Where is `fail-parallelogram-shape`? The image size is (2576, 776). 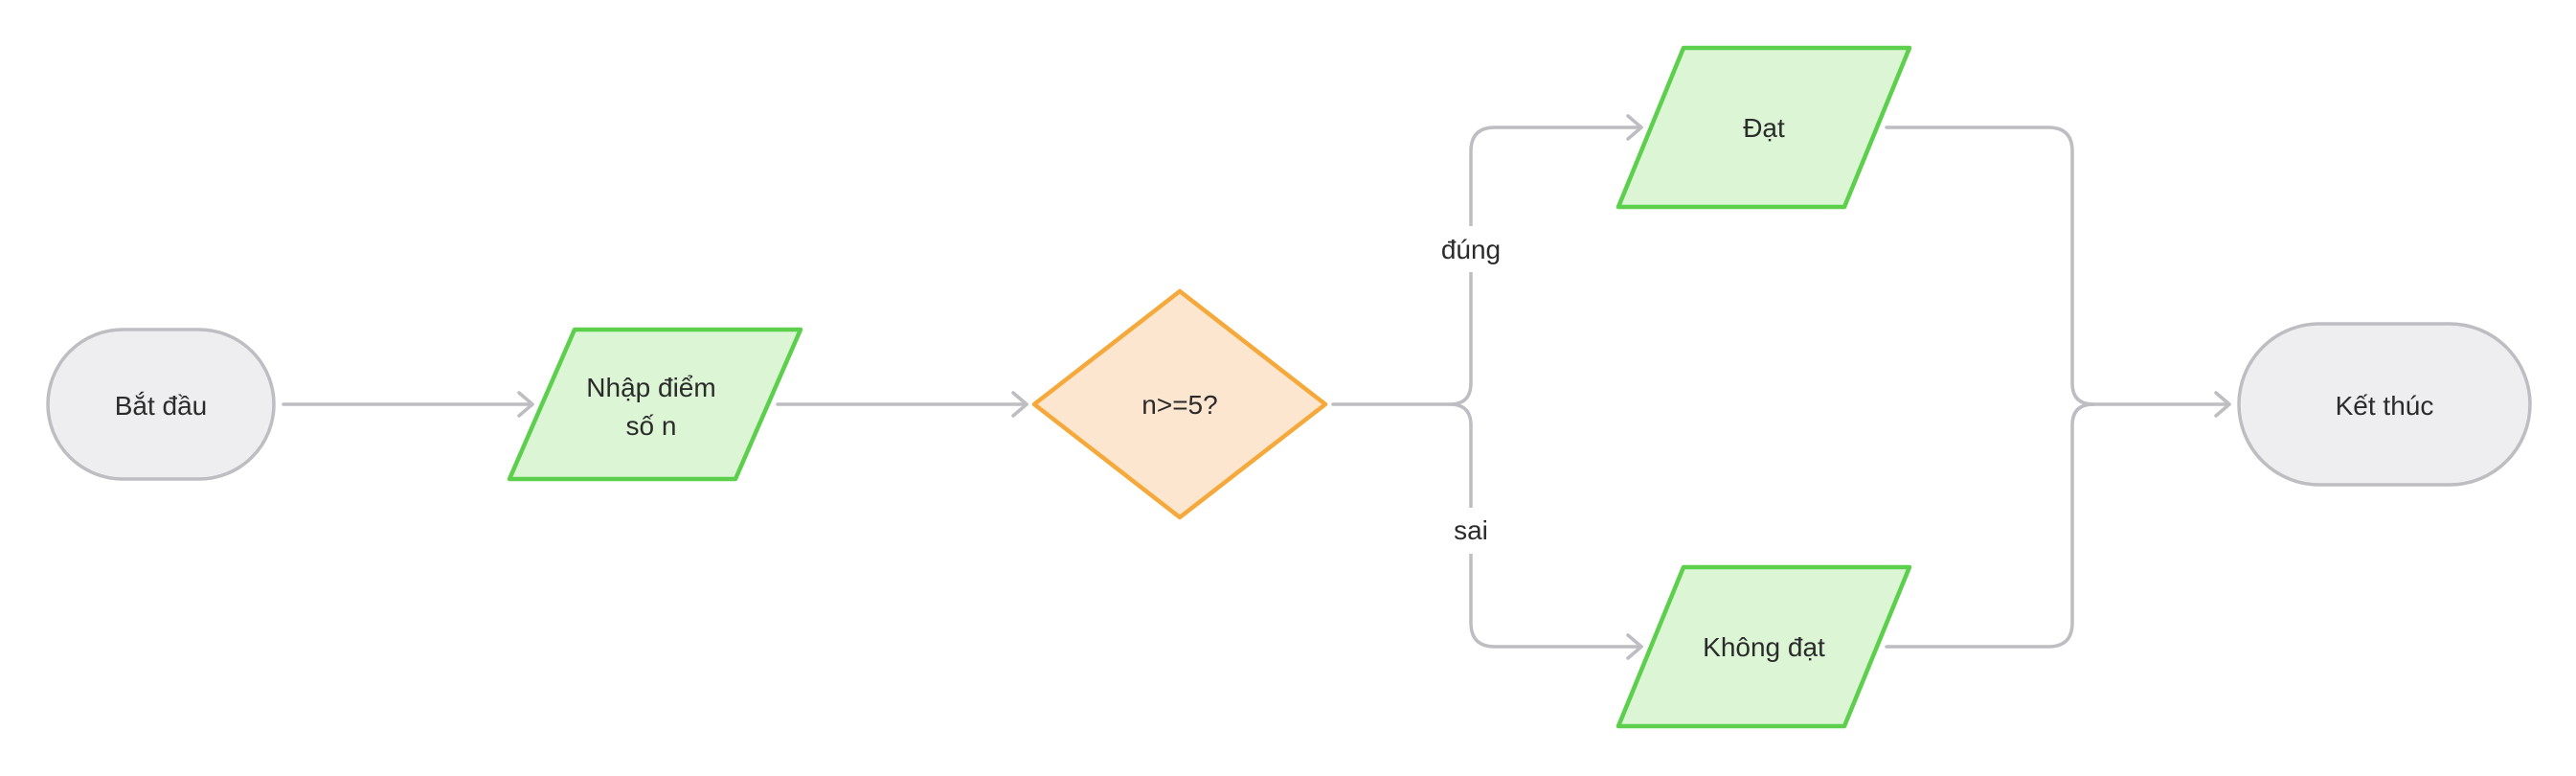 fail-parallelogram-shape is located at coordinates (1764, 646).